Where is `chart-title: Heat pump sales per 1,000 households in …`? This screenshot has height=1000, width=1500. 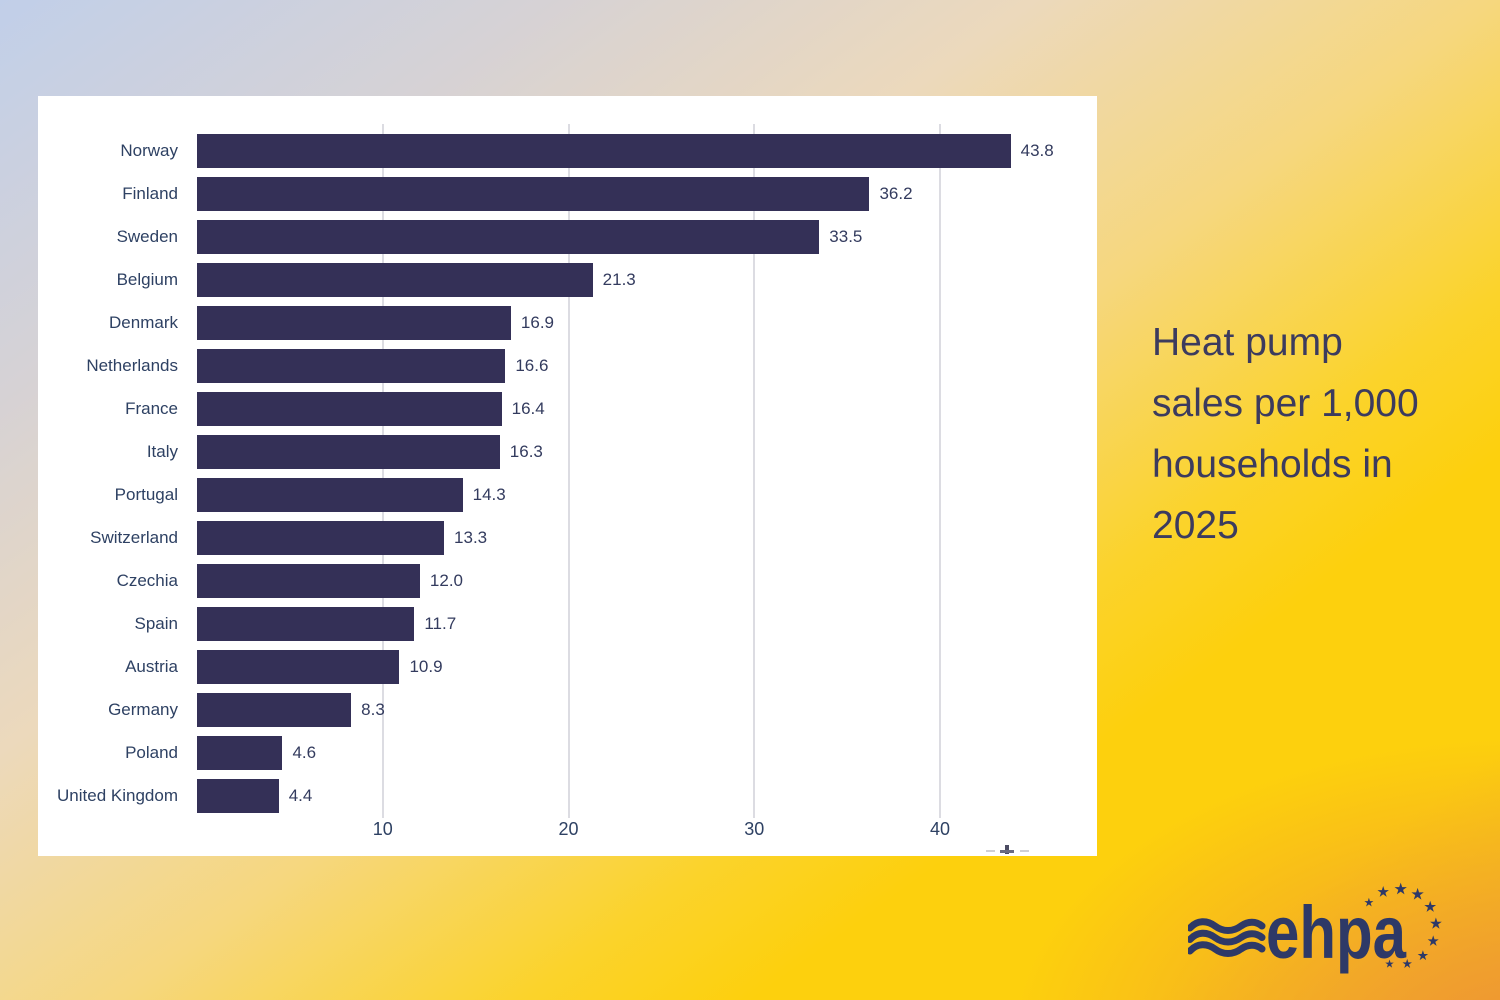
chart-title: Heat pump sales per 1,000 households in … is located at coordinates (1322, 434).